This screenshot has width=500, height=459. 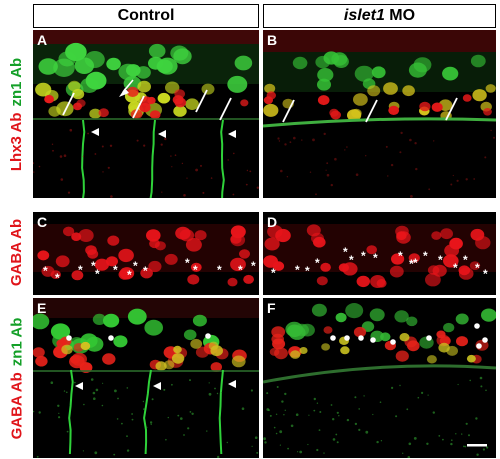 I want to click on row-label-1: Lhx3 Ab zn1 Ab, so click(x=17, y=114).